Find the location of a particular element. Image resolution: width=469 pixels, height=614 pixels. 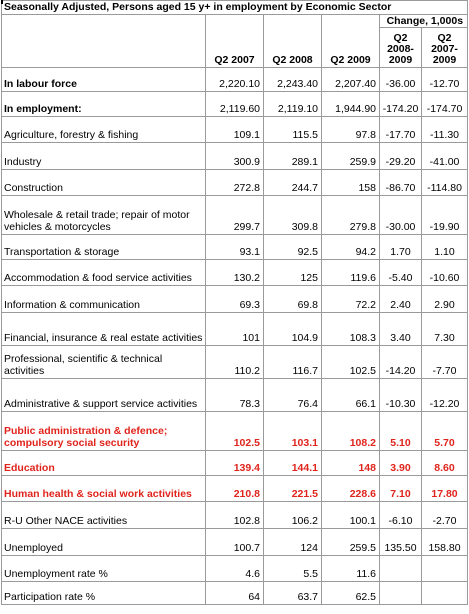

table-row: Participation rate % 64 63.7 62.5 is located at coordinates (235, 593).